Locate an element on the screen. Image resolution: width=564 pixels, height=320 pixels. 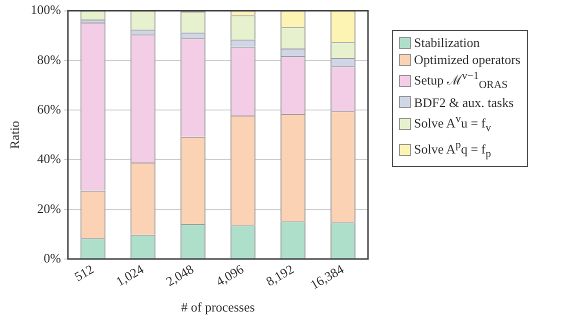
legend-label: Solve A$^{p}$q = f$_{p}$ is located at coordinates (453, 150).